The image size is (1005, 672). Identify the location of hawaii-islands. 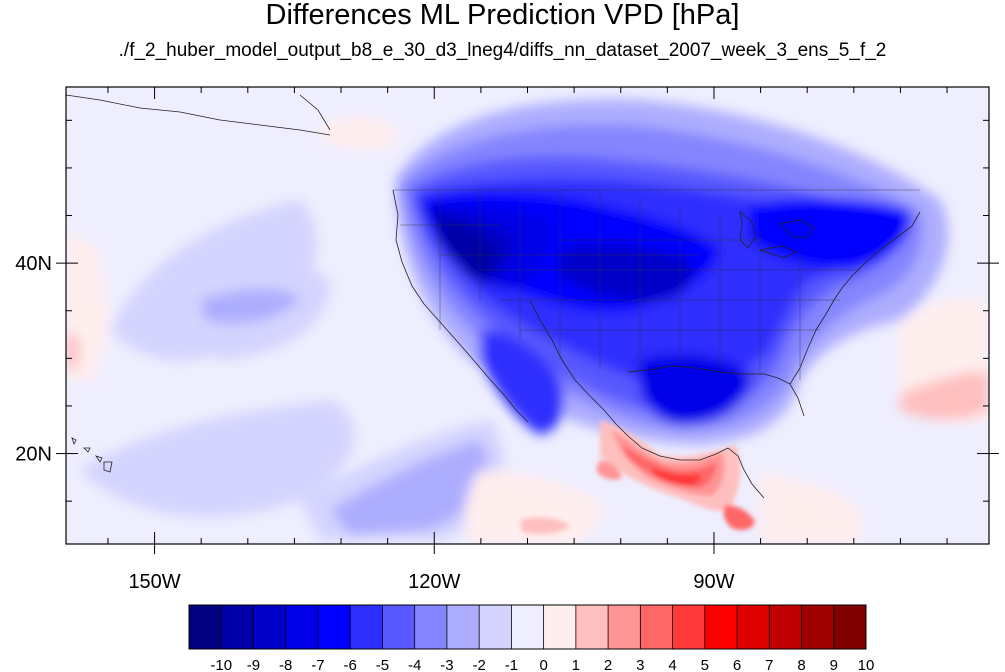
(92, 455).